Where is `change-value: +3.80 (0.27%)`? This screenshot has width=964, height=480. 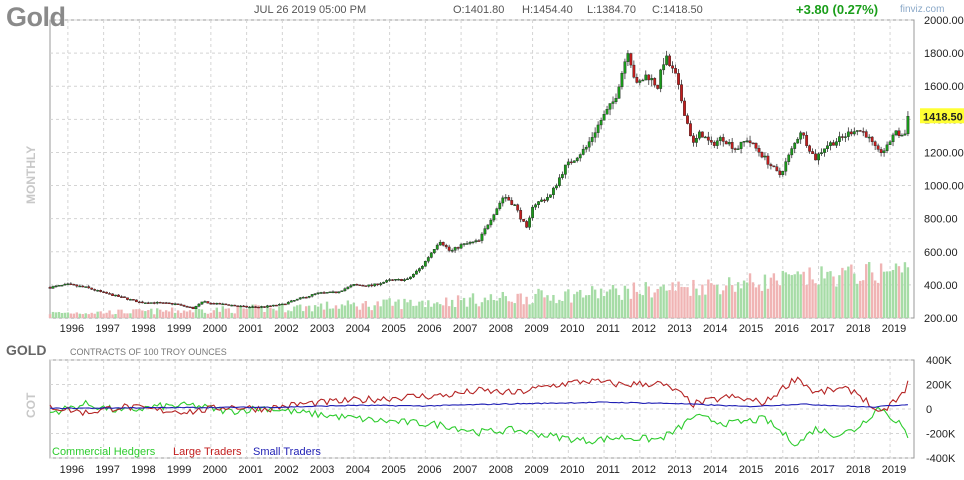
change-value: +3.80 (0.27%) is located at coordinates (837, 9).